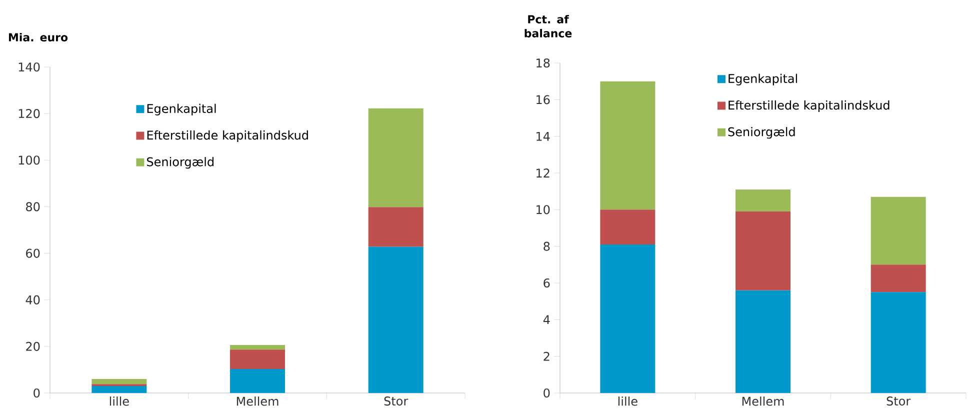 The height and width of the screenshot is (419, 968). Describe the element at coordinates (548, 26) in the screenshot. I see `y-axis-title: Pct. af balance` at that location.